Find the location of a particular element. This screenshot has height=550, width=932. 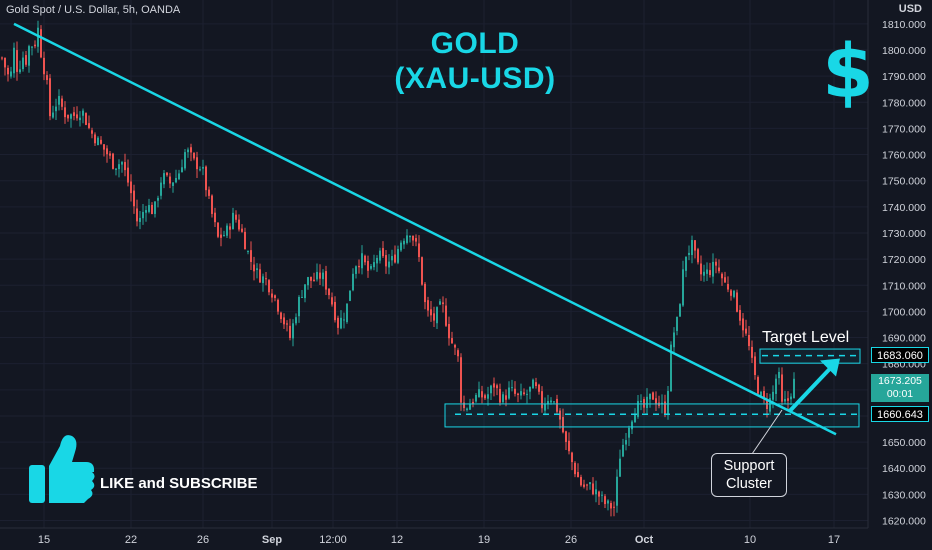

x-tick-label: 17 is located at coordinates (834, 540).